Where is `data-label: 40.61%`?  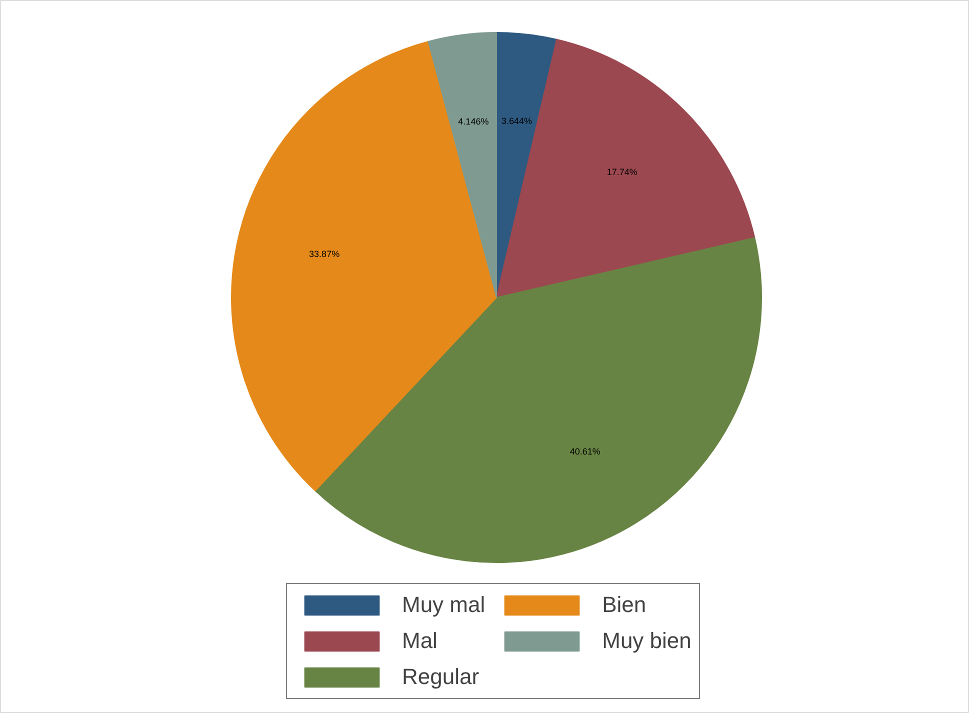
data-label: 40.61% is located at coordinates (585, 451).